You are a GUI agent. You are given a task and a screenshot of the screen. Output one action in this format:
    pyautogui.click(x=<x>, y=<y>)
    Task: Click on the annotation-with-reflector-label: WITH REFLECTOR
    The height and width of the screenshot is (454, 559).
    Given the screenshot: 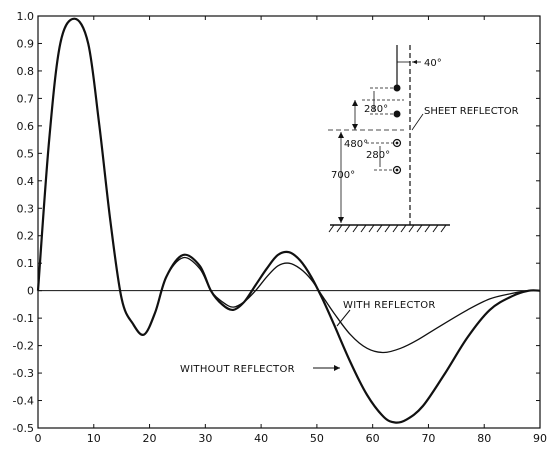 What is the action you would take?
    pyautogui.click(x=389, y=305)
    